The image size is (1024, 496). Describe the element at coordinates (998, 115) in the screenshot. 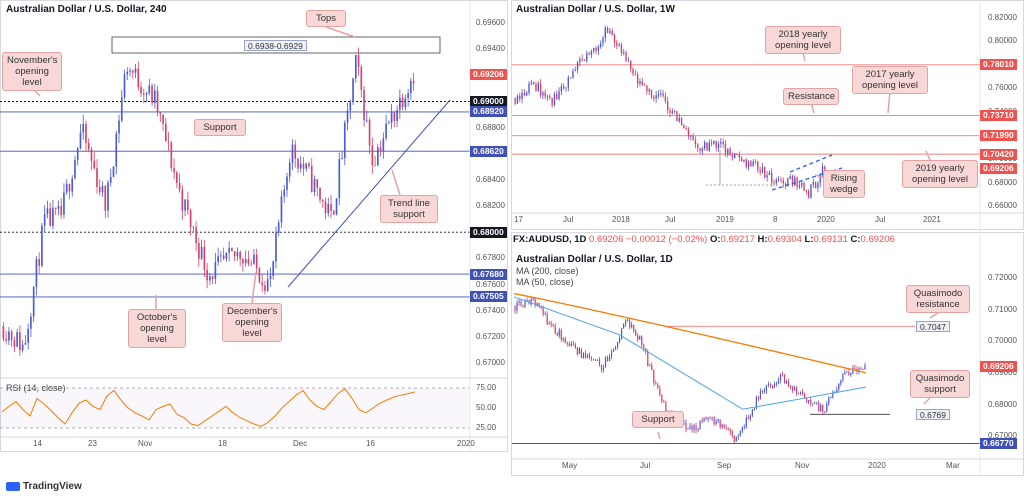

I see `price-label-weekly: 0.73710` at that location.